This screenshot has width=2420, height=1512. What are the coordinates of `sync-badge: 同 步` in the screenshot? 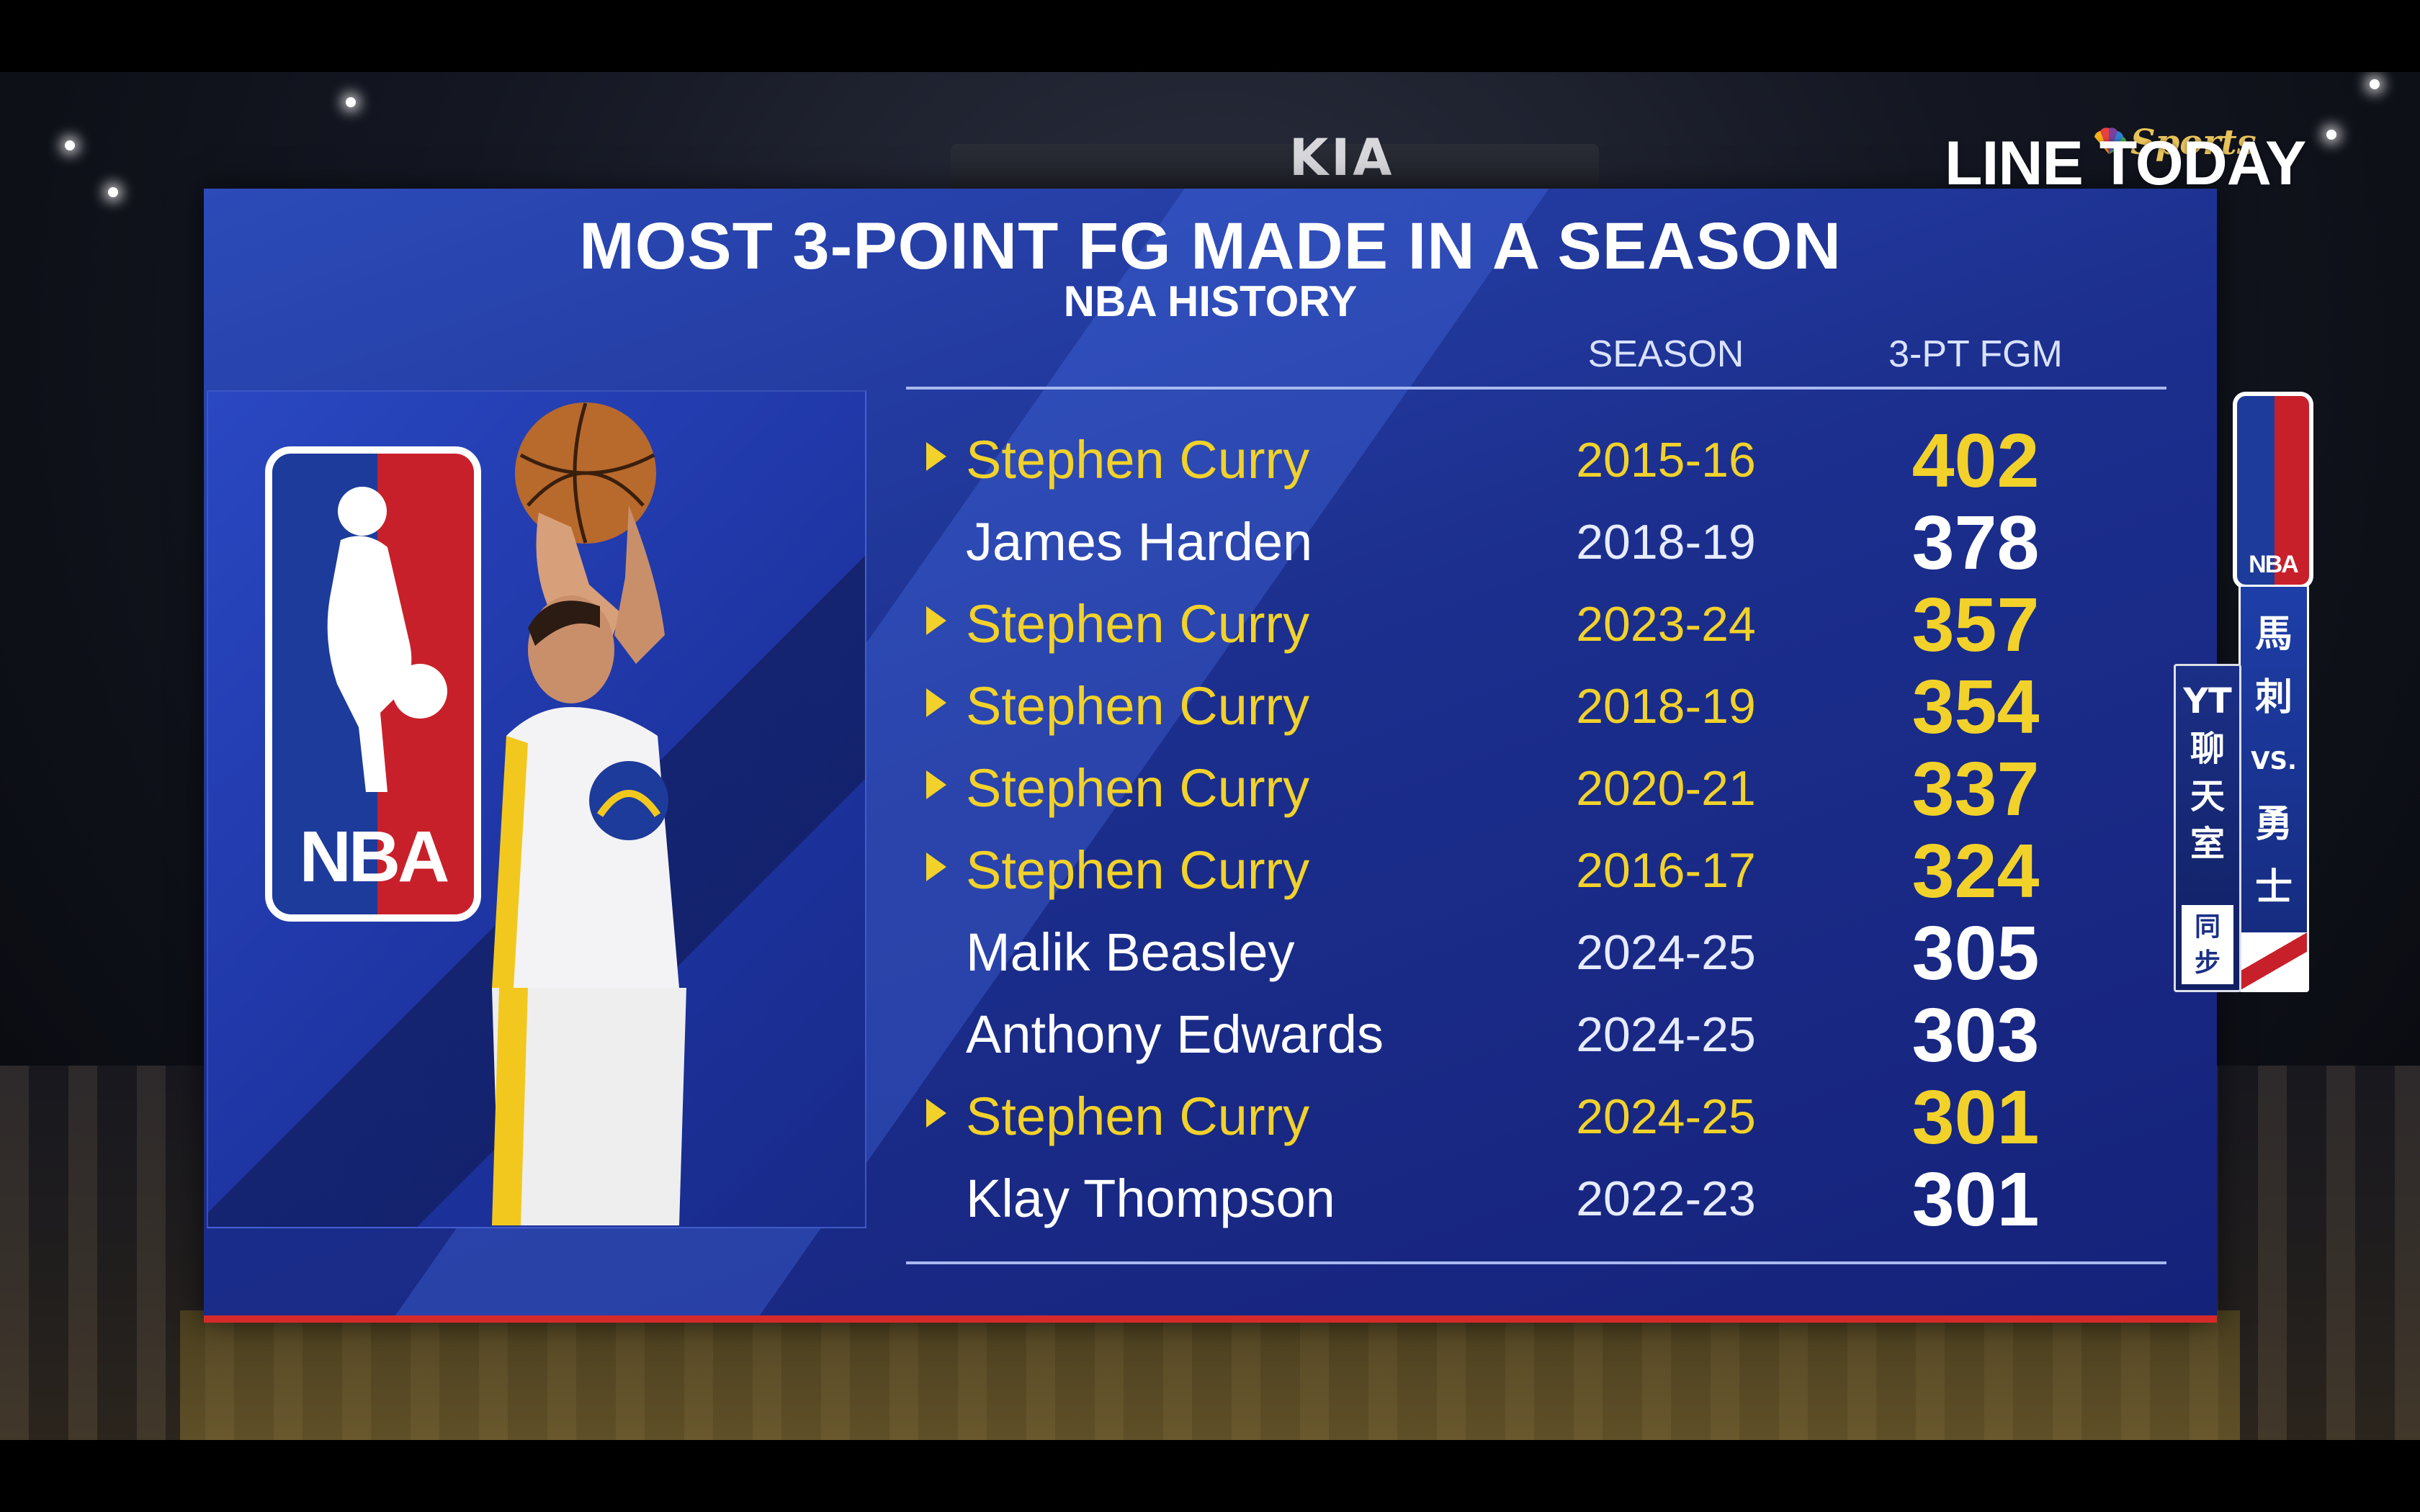 It's located at (2207, 944).